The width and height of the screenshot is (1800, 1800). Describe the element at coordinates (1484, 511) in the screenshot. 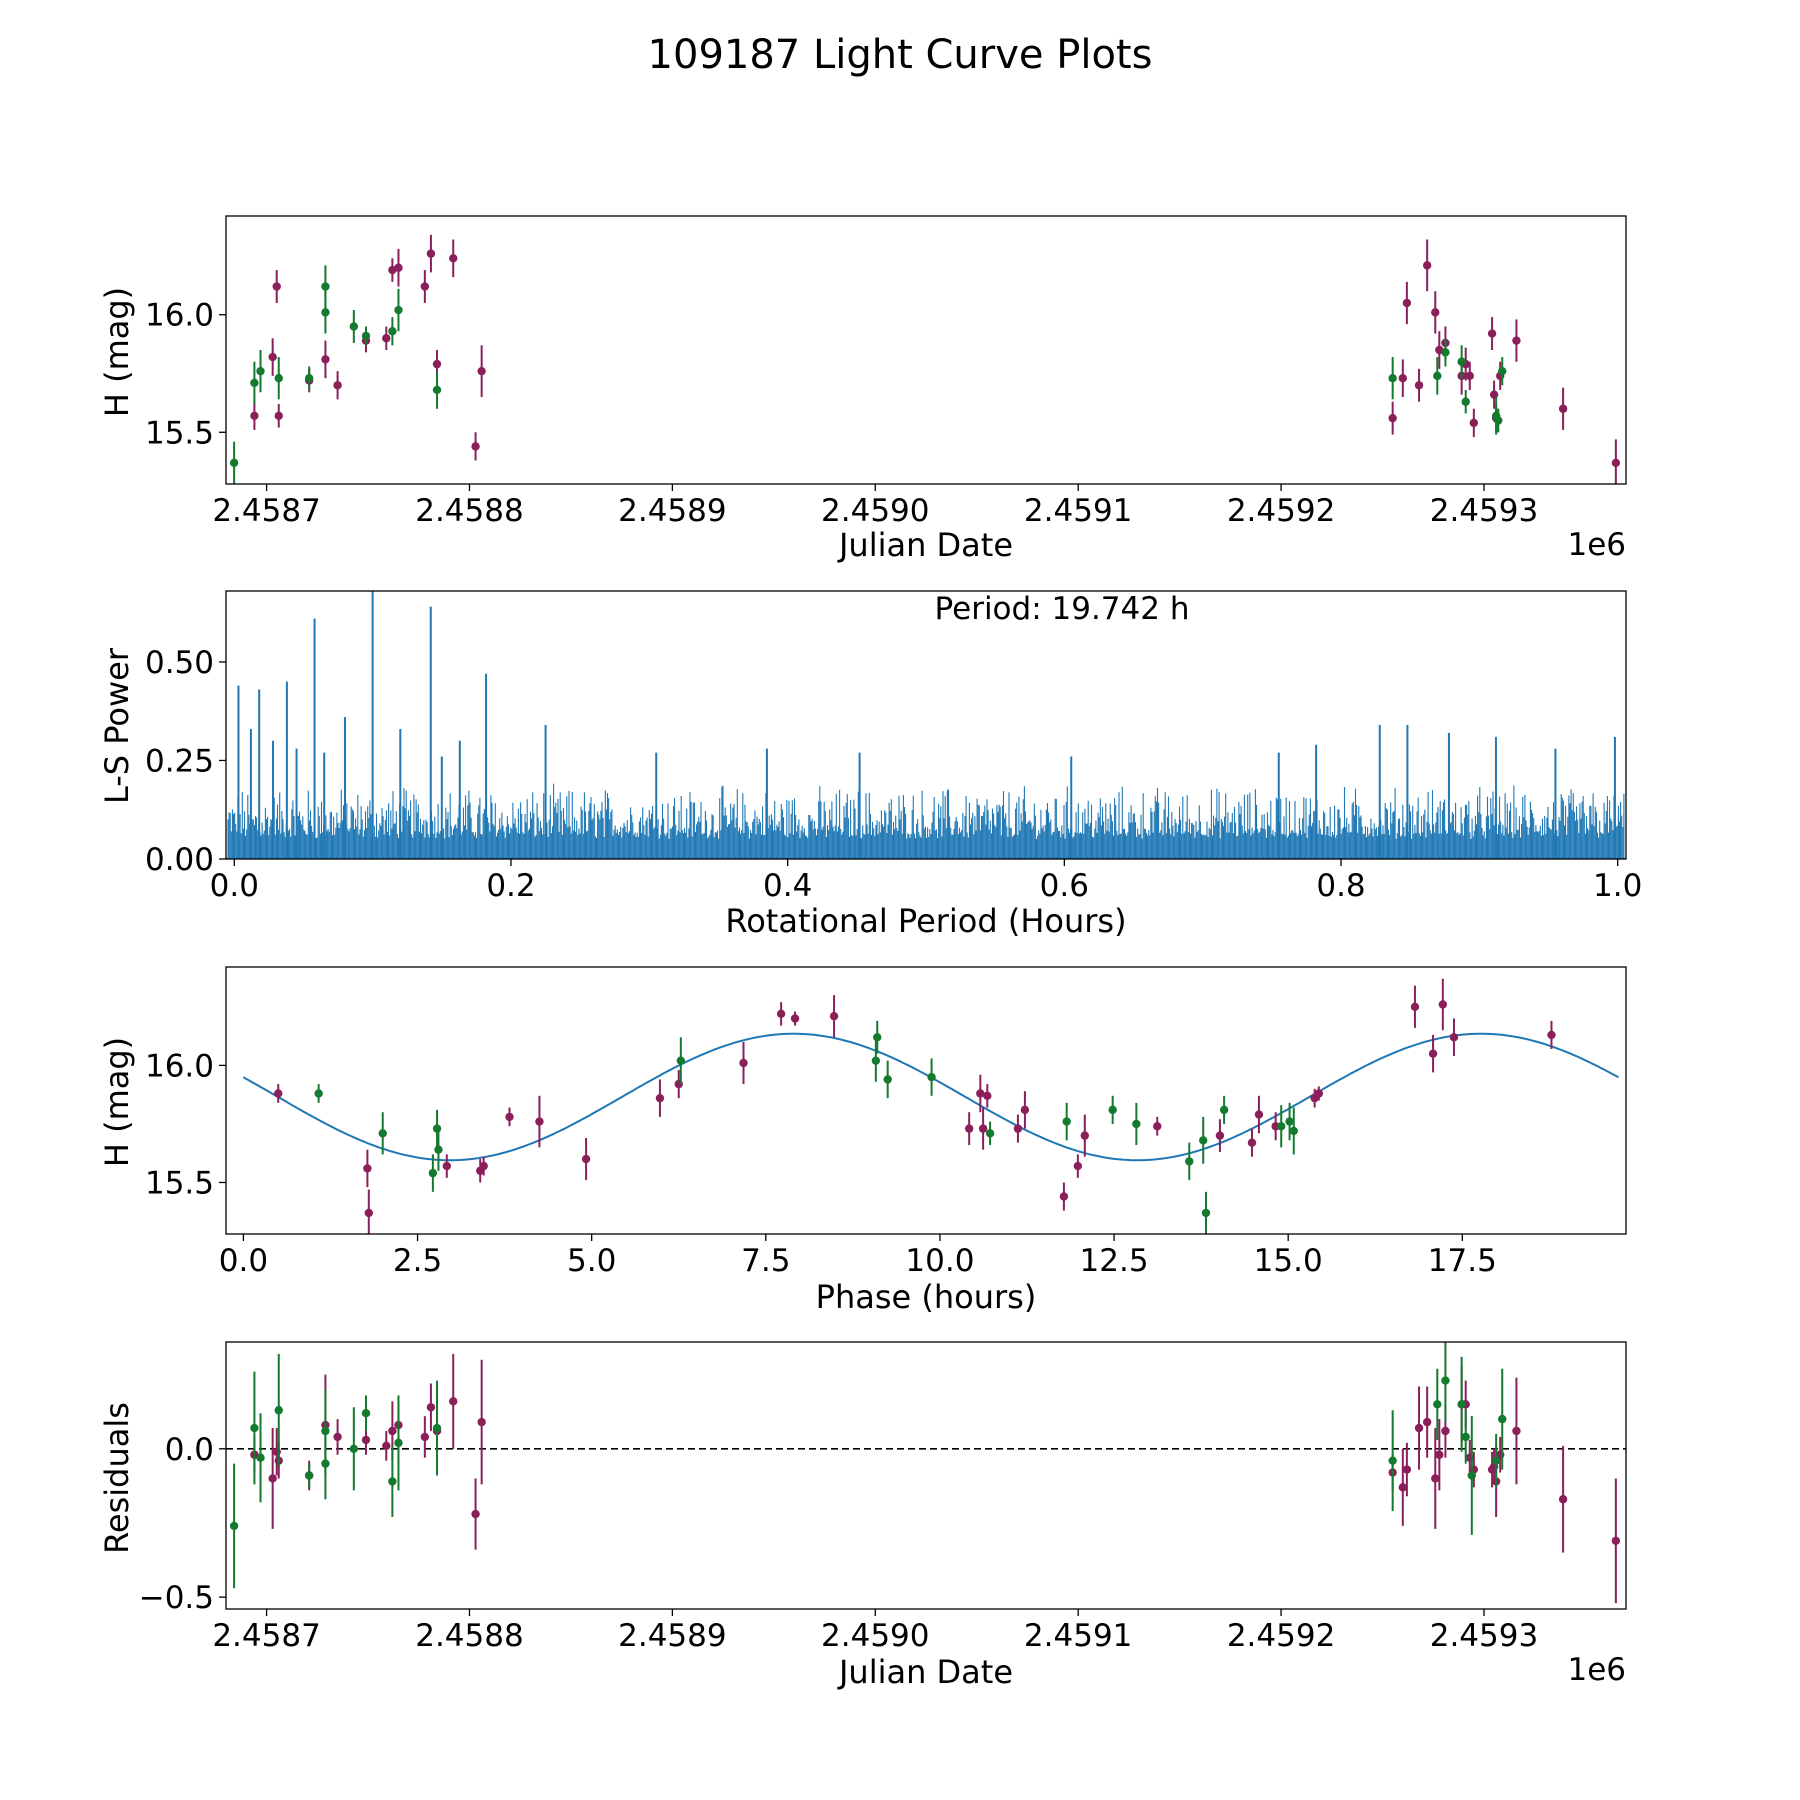

I see `raw-xtick-label: 2.4593` at that location.